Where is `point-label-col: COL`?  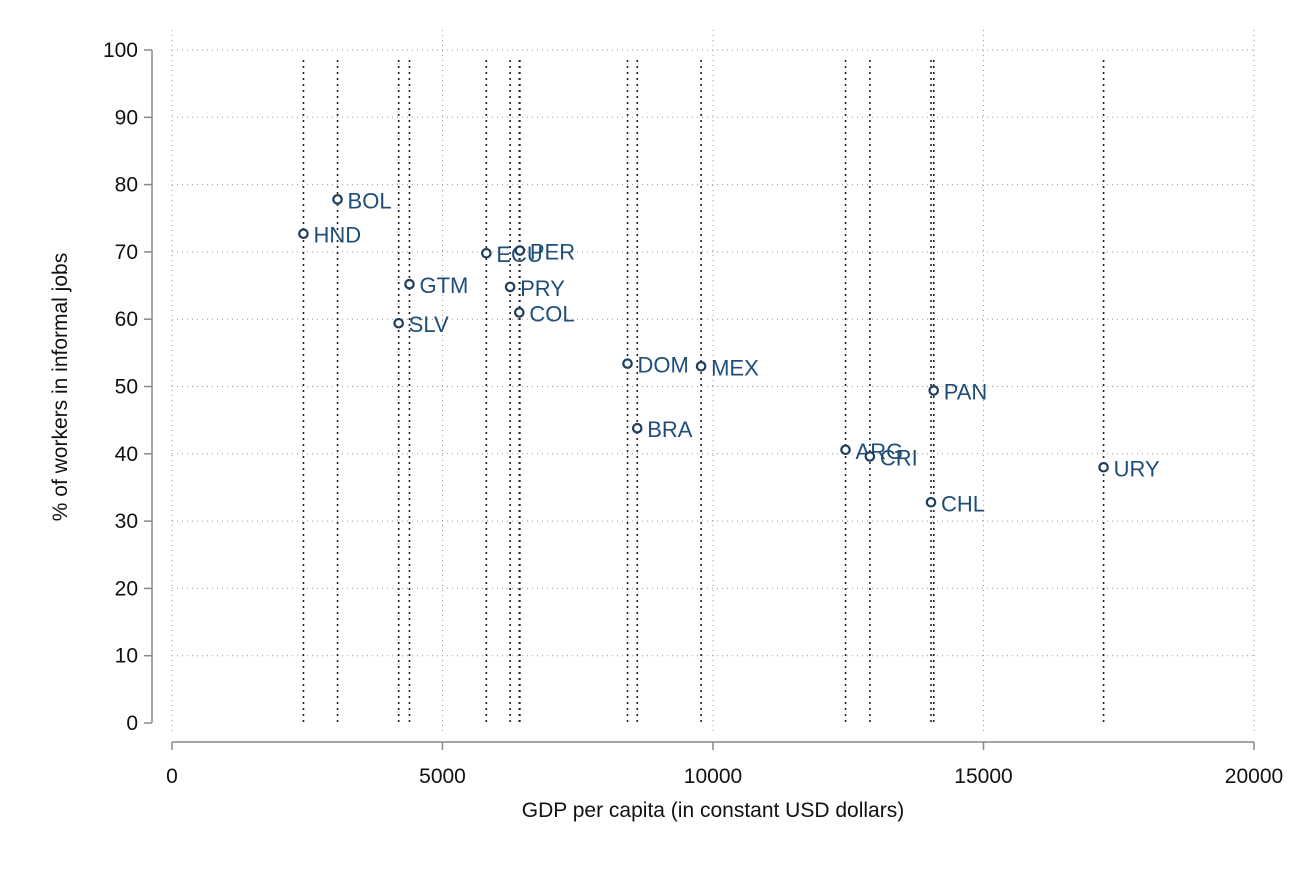
point-label-col: COL is located at coordinates (551, 313).